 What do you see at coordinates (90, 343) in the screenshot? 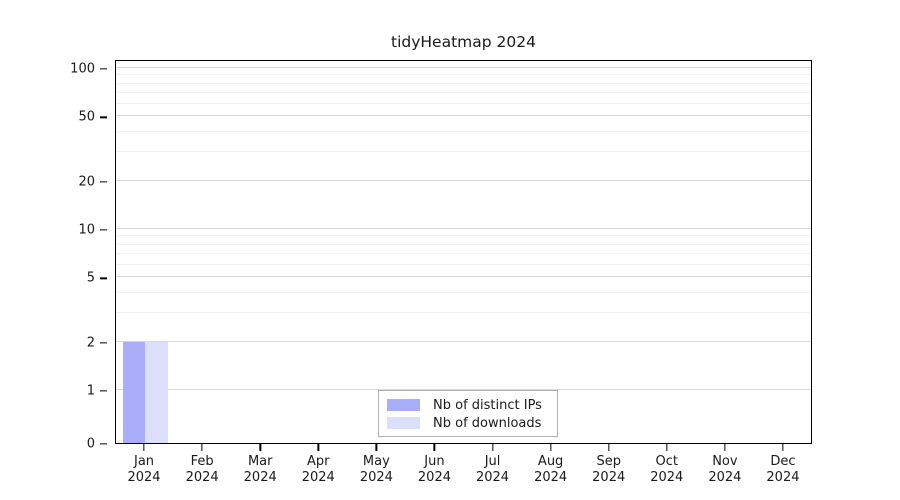
I see `y-tick-label: 2` at bounding box center [90, 343].